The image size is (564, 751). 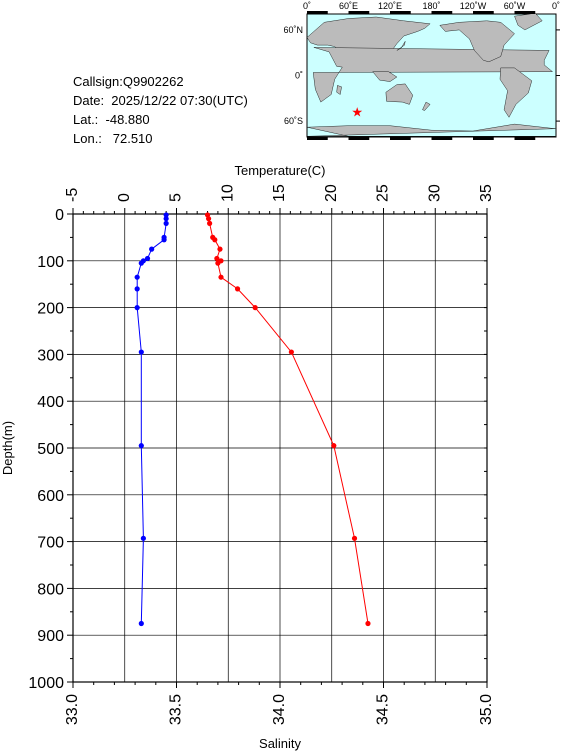 I want to click on map-land, so click(x=431, y=74).